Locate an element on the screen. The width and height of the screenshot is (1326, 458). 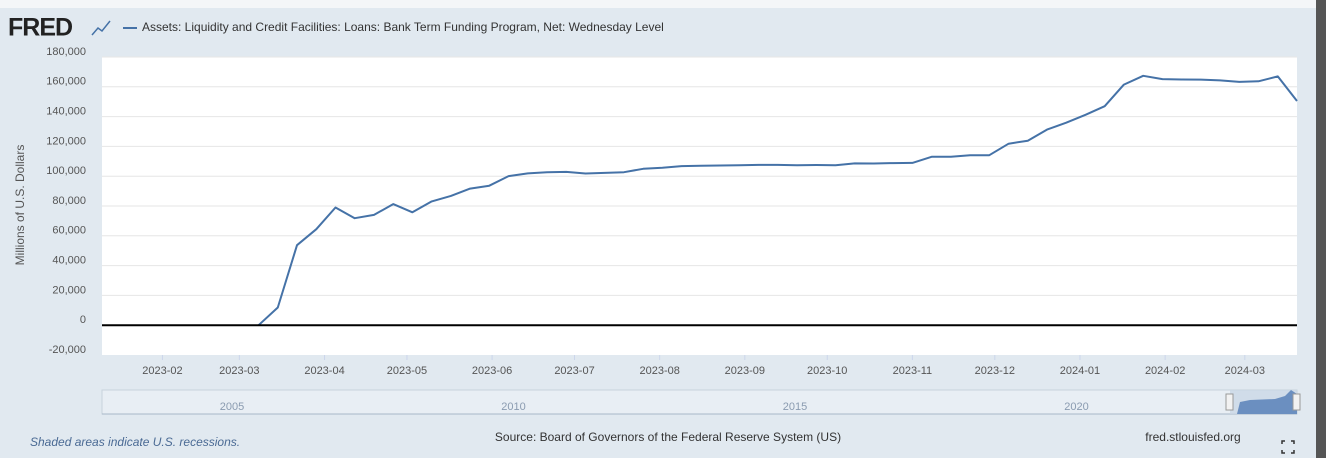
x-tick-label: 2023-06 is located at coordinates (492, 371).